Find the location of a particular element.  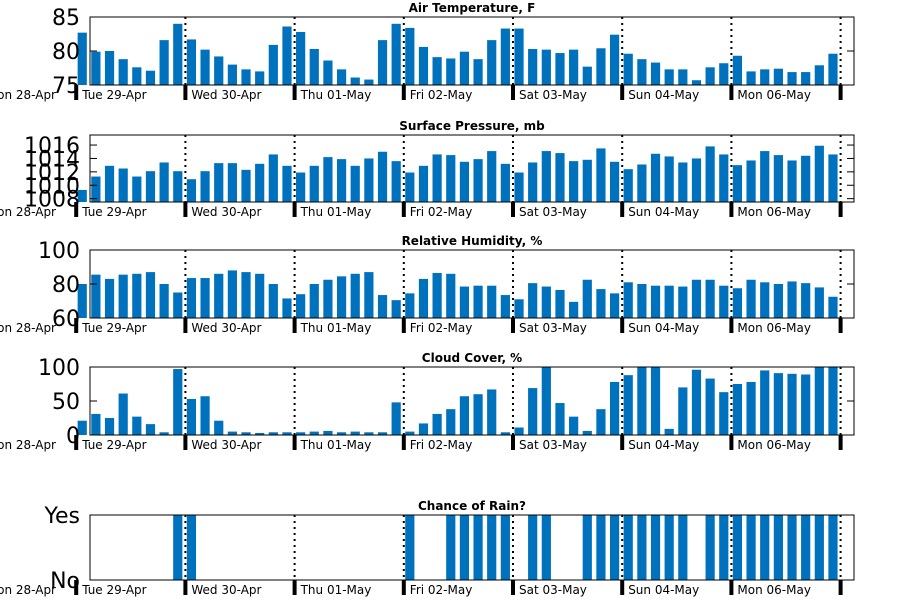

chart-title: Relative Humidity, % is located at coordinates (472, 241).